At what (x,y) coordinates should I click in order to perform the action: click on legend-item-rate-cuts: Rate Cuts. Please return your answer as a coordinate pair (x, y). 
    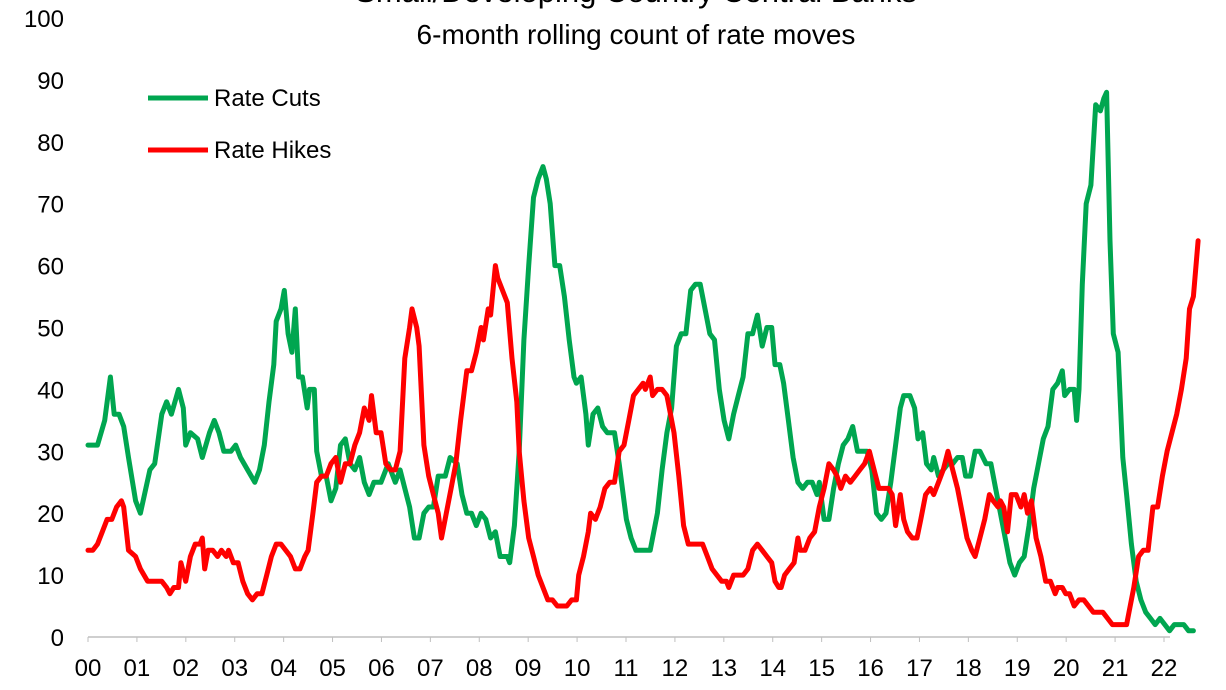
    Looking at the image, I should click on (234, 98).